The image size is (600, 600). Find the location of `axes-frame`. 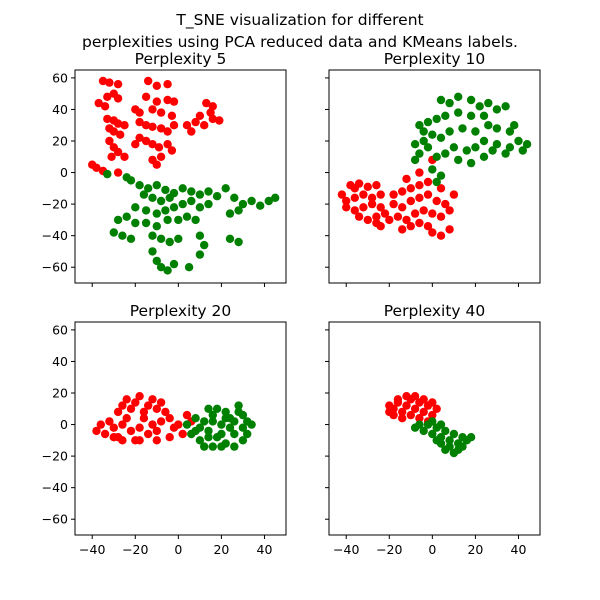

axes-frame is located at coordinates (434, 176).